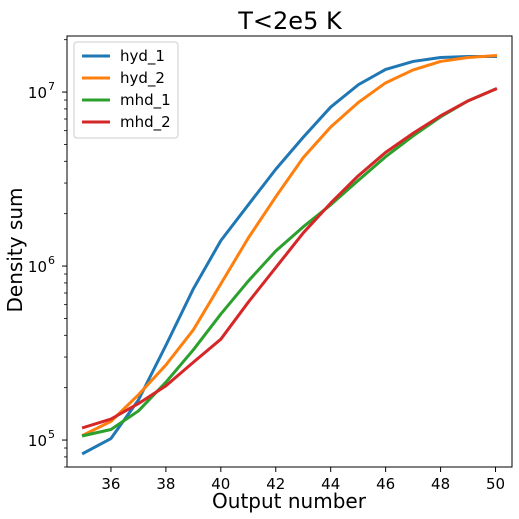  Describe the element at coordinates (303, 480) in the screenshot. I see `x-axis: 36 38 40 42 44 46 48 50` at that location.